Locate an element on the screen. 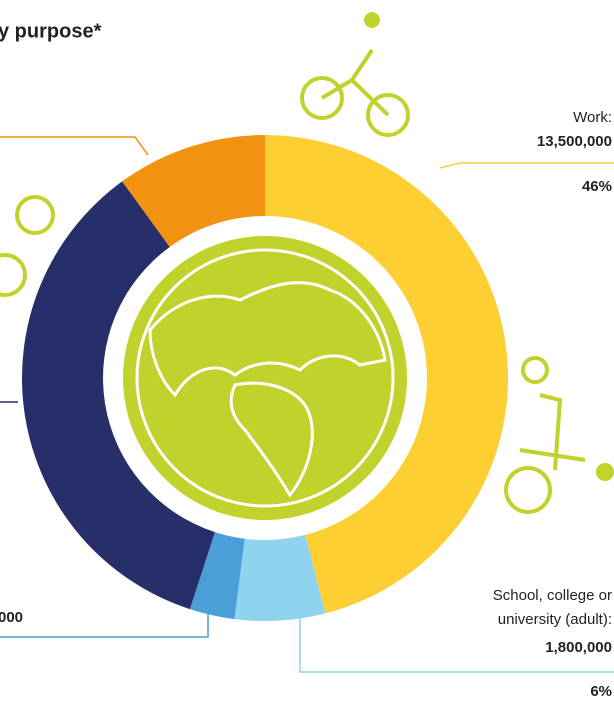 The width and height of the screenshot is (614, 702). amount-label: 1,800,000 is located at coordinates (578, 647).